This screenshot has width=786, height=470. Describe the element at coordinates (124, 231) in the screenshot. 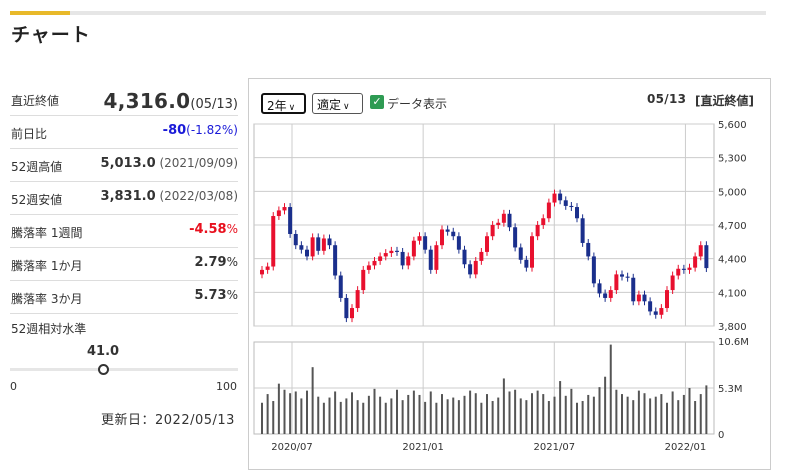

I see `stat-1week: 騰落率 1週間 -4.58%` at that location.